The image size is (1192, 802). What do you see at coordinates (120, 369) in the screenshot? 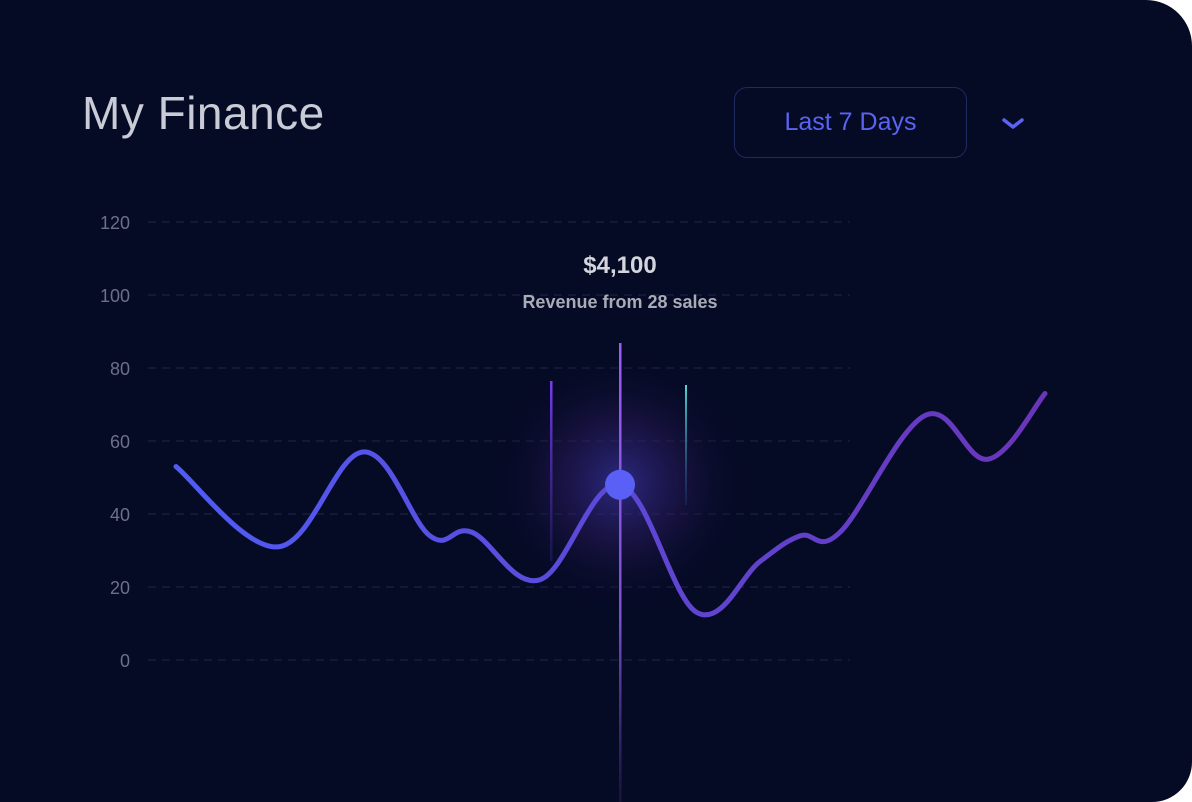
I see `y-tick-label: 80` at bounding box center [120, 369].